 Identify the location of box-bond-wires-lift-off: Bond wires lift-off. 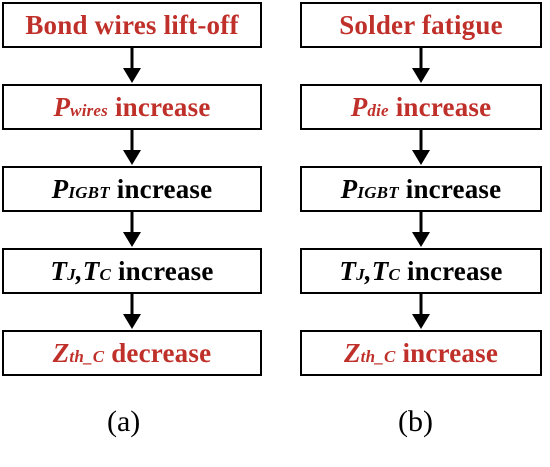
(132, 25).